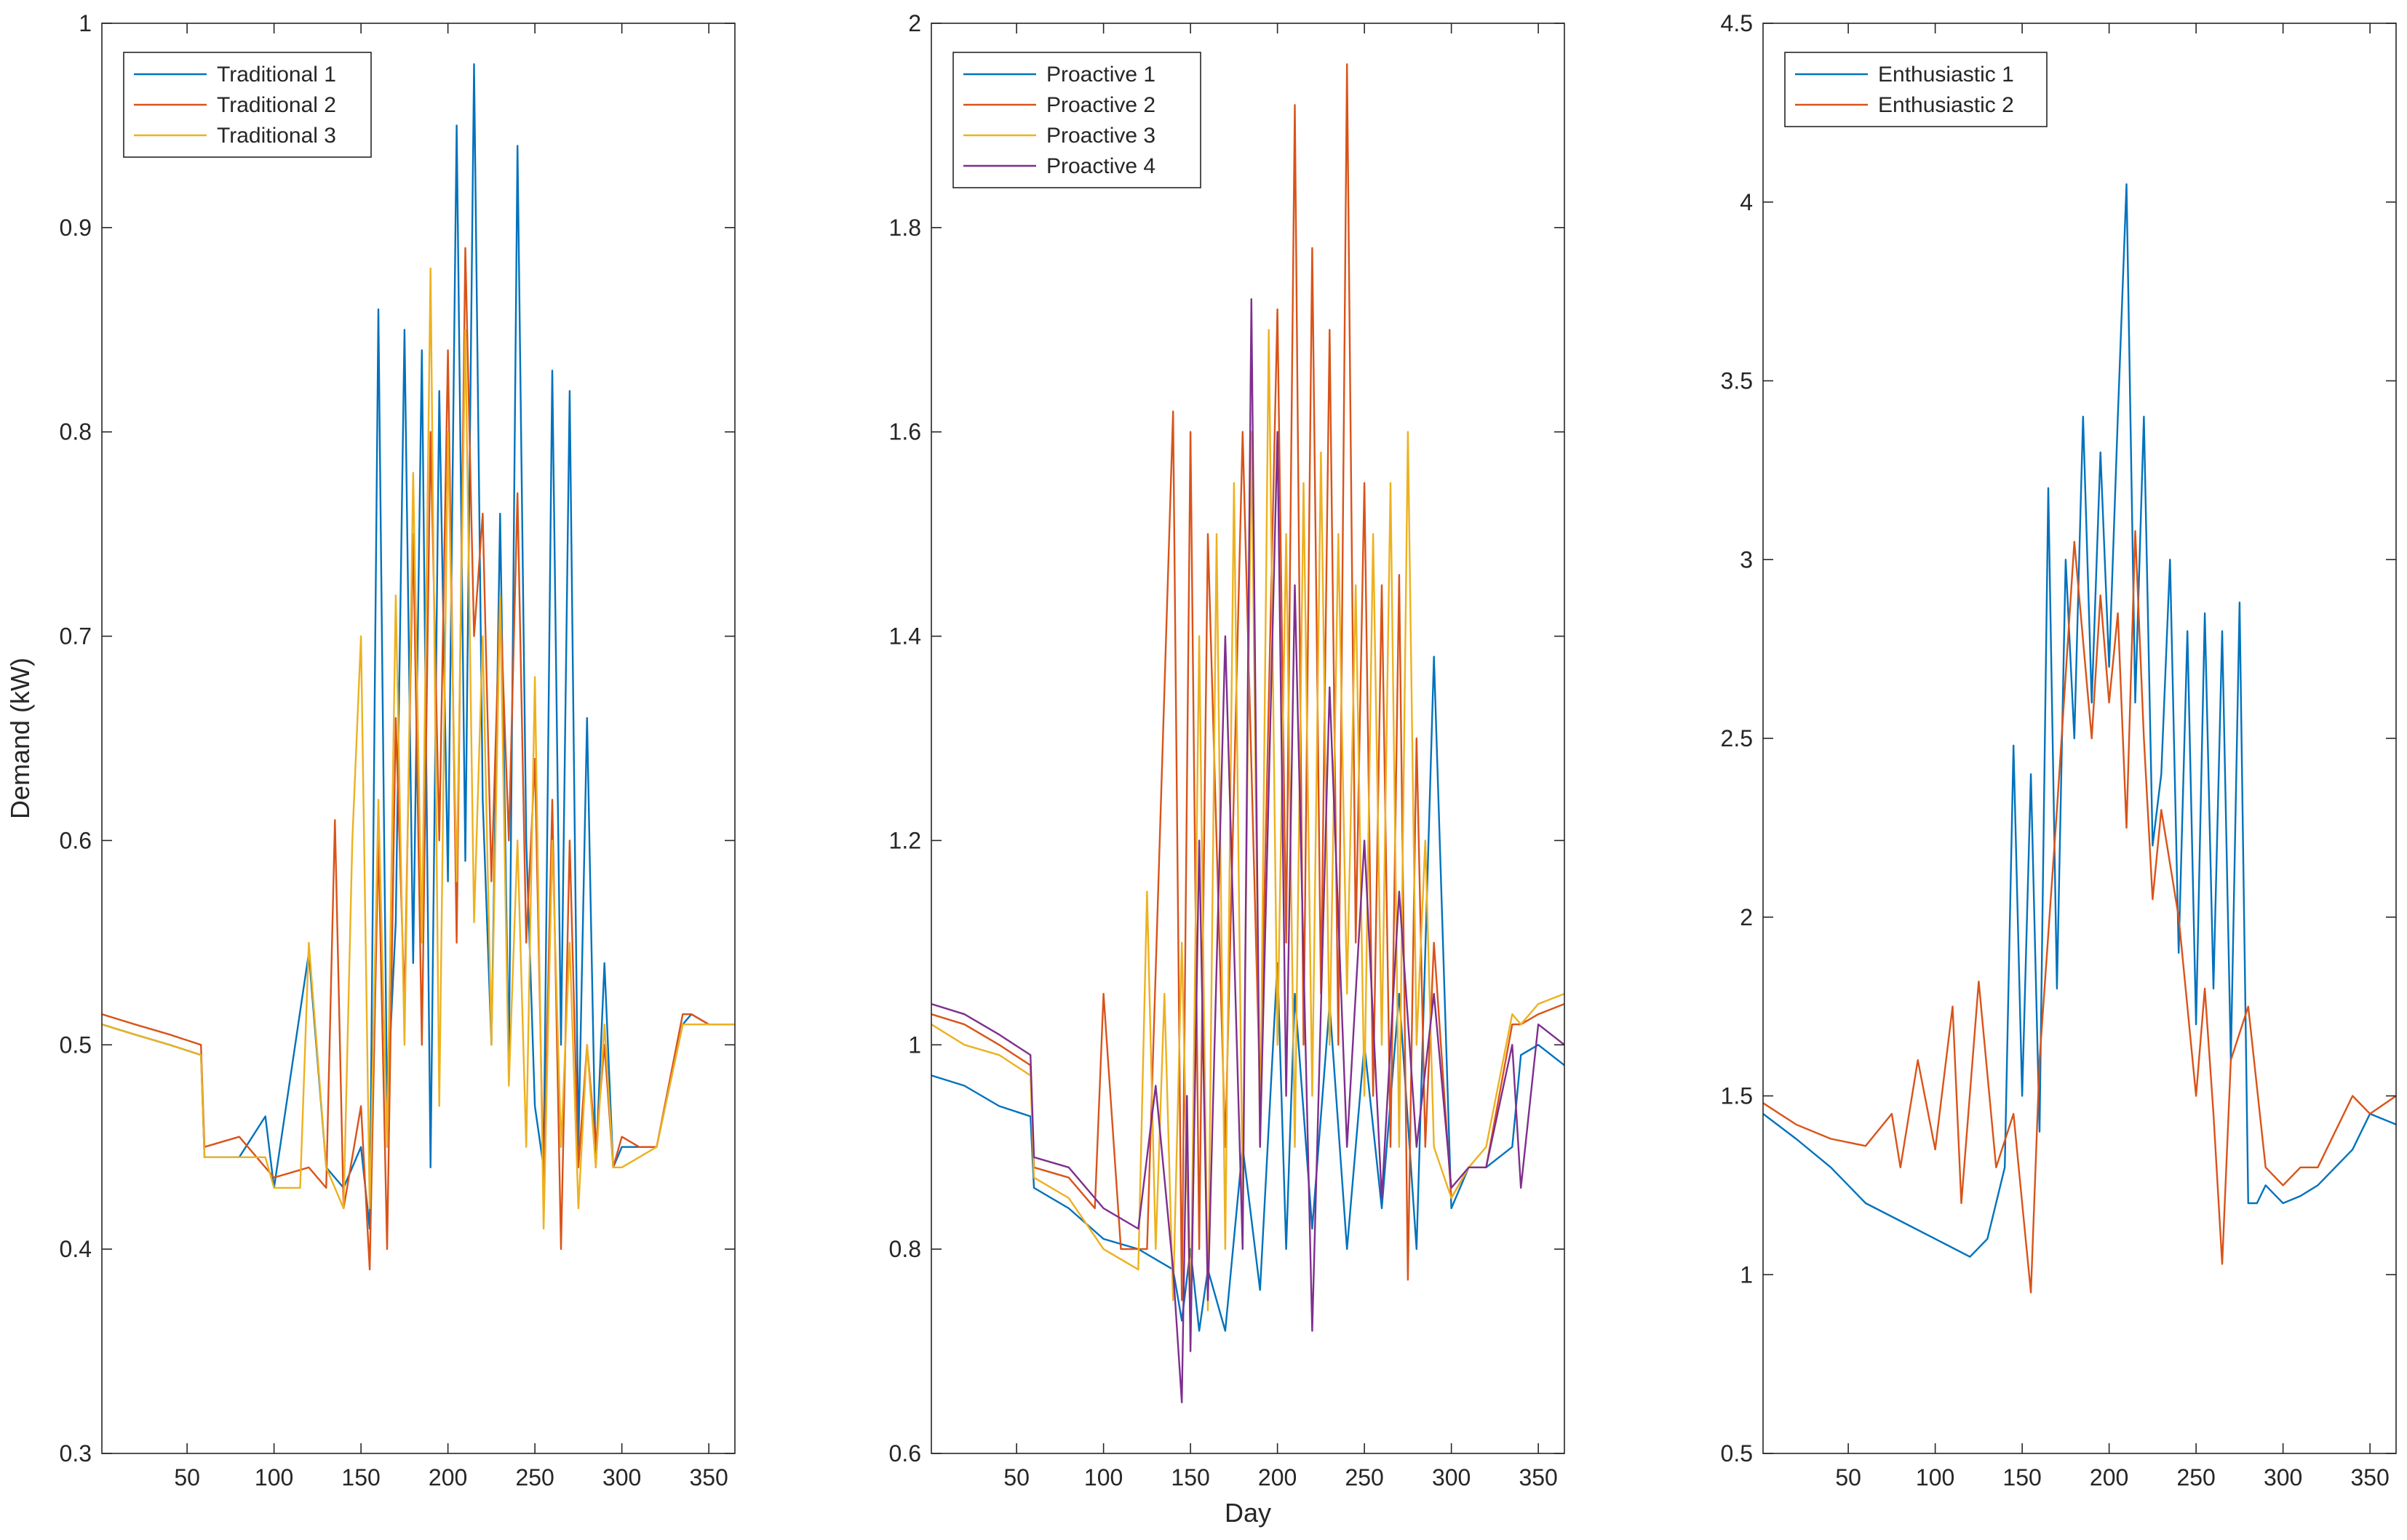  Describe the element at coordinates (1100, 136) in the screenshot. I see `legend-label: Proactive 3` at that location.